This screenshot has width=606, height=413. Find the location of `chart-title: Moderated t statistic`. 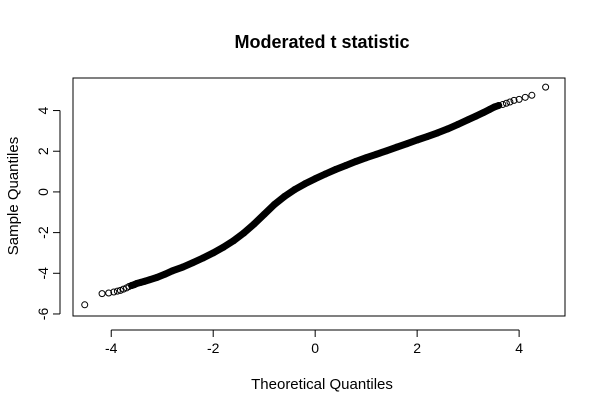

chart-title: Moderated t statistic is located at coordinates (321, 42).